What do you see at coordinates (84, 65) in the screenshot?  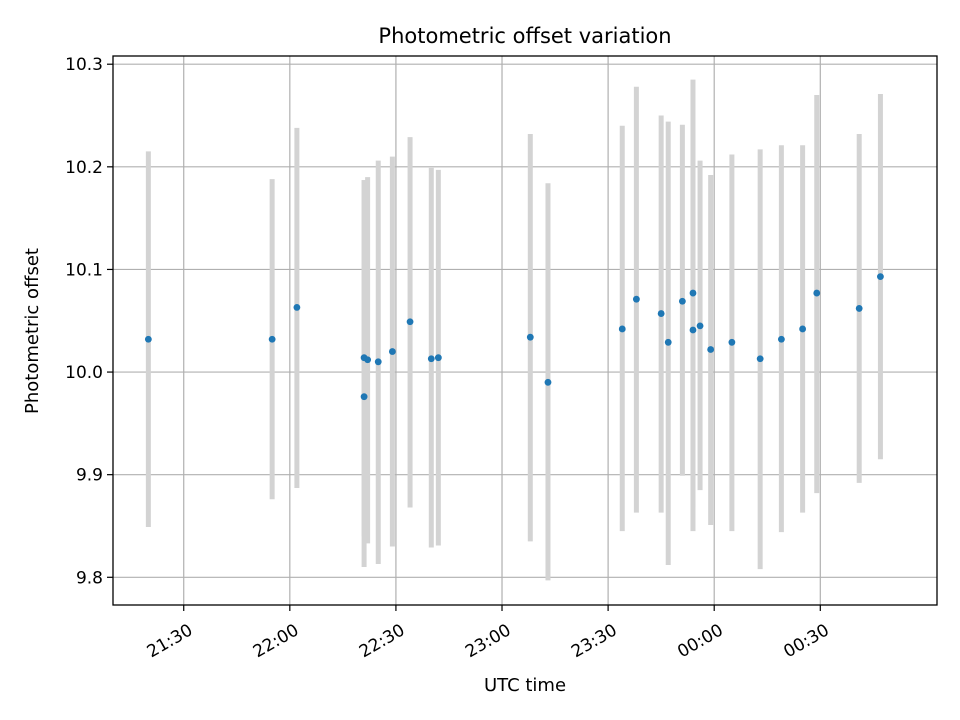 I see `y-tick-label: 10.3` at bounding box center [84, 65].